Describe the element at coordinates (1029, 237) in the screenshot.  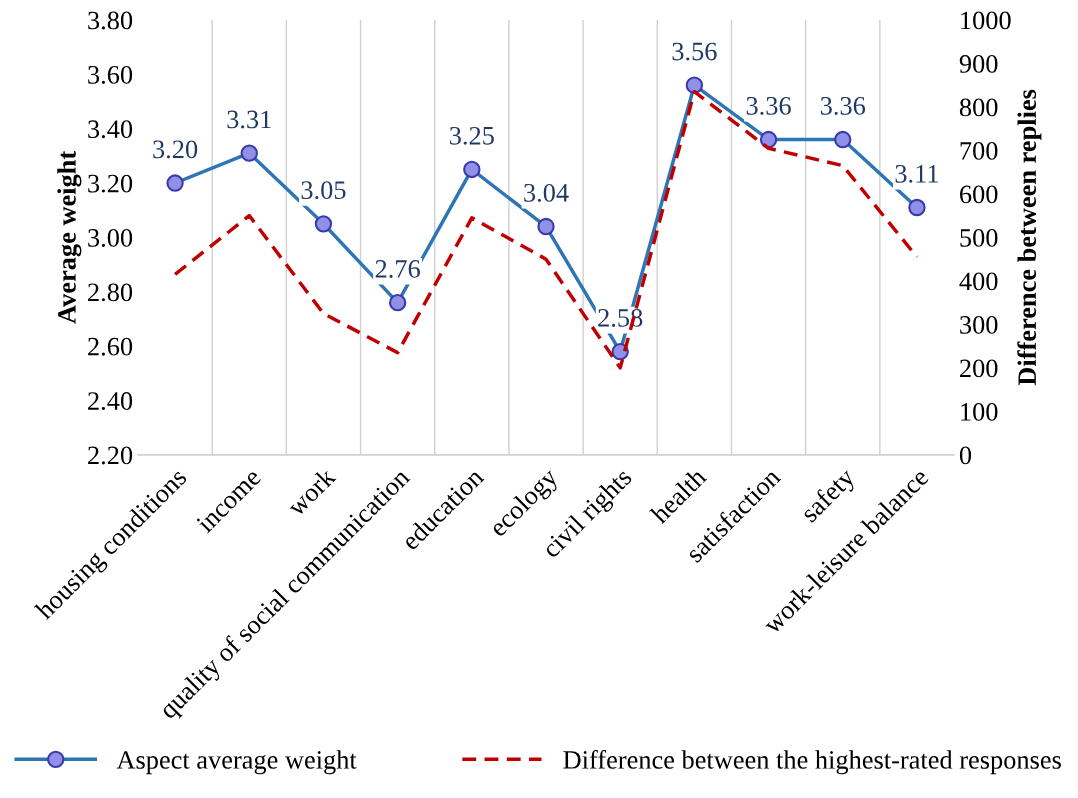
I see `y2-axis-title: Difference between replies` at that location.